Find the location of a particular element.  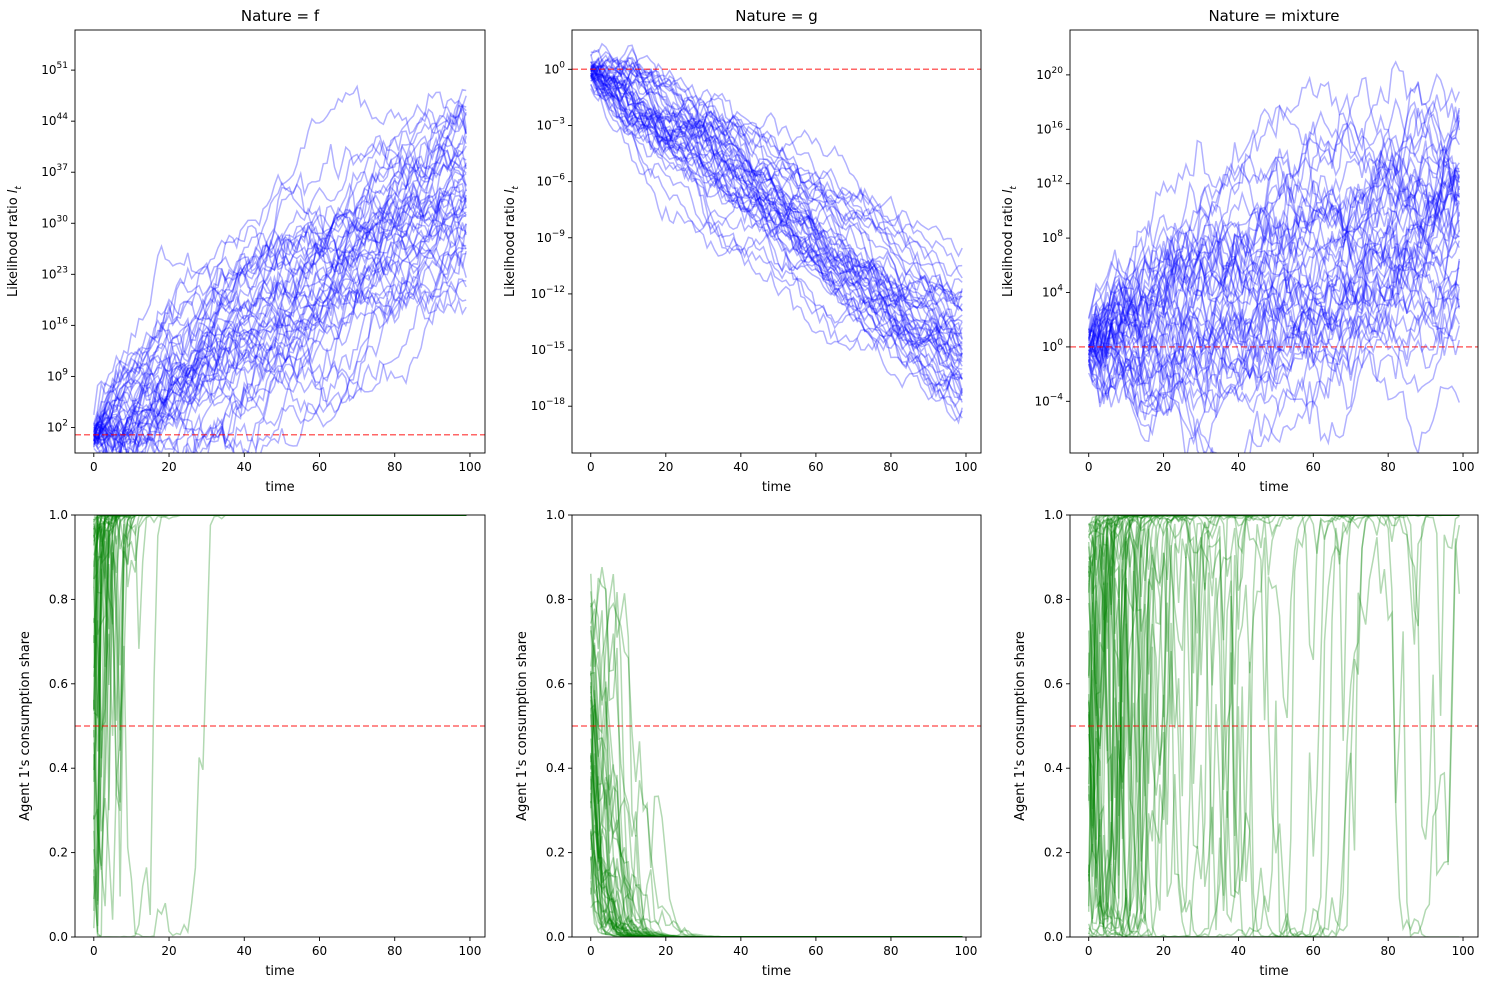

y-tick-label: 0.6 is located at coordinates (555, 684).